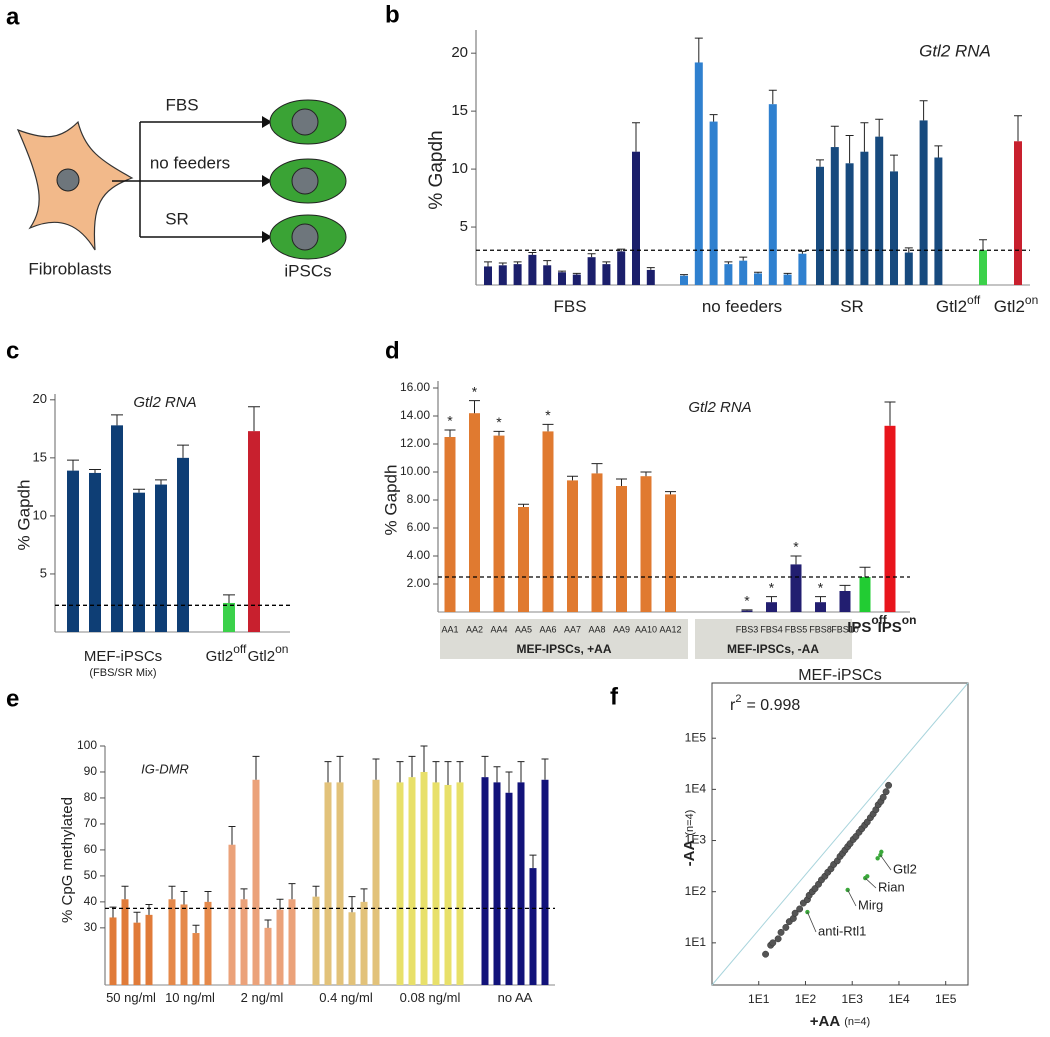 This screenshot has height=1037, width=1050. What do you see at coordinates (564, 639) in the screenshot?
I see `group-box` at bounding box center [564, 639].